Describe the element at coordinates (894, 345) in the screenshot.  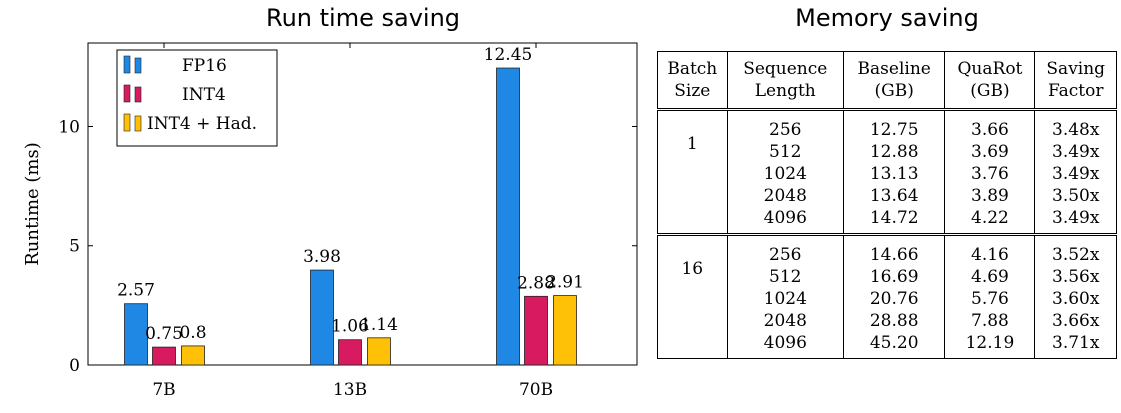
I see `table-cell: 45.20` at that location.